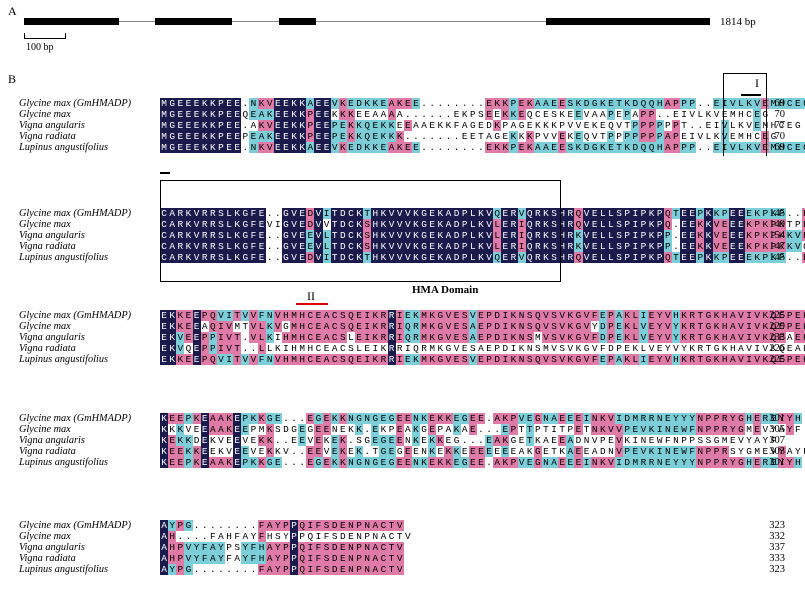 The height and width of the screenshot is (598, 805). I want to click on scale-bar-label: 100 bp, so click(40, 47).